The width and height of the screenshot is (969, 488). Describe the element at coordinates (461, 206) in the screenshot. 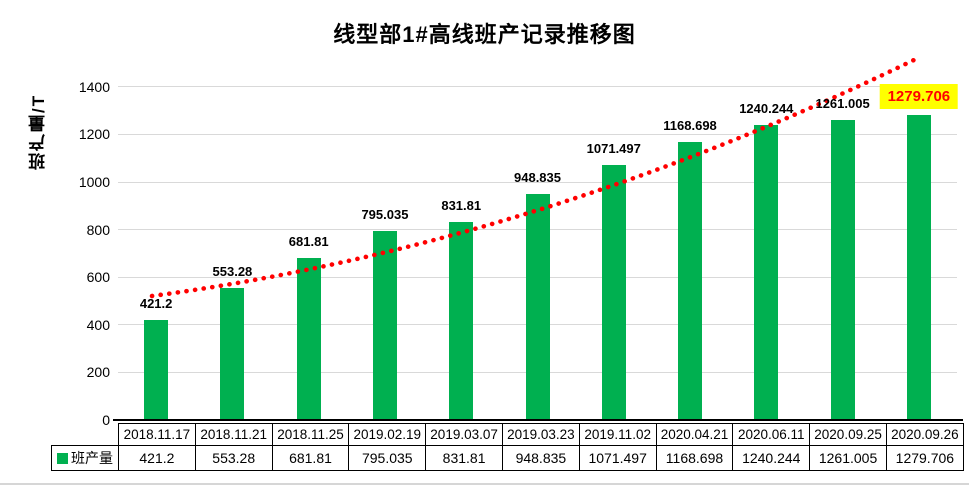

I see `bar-label: 831.81` at that location.